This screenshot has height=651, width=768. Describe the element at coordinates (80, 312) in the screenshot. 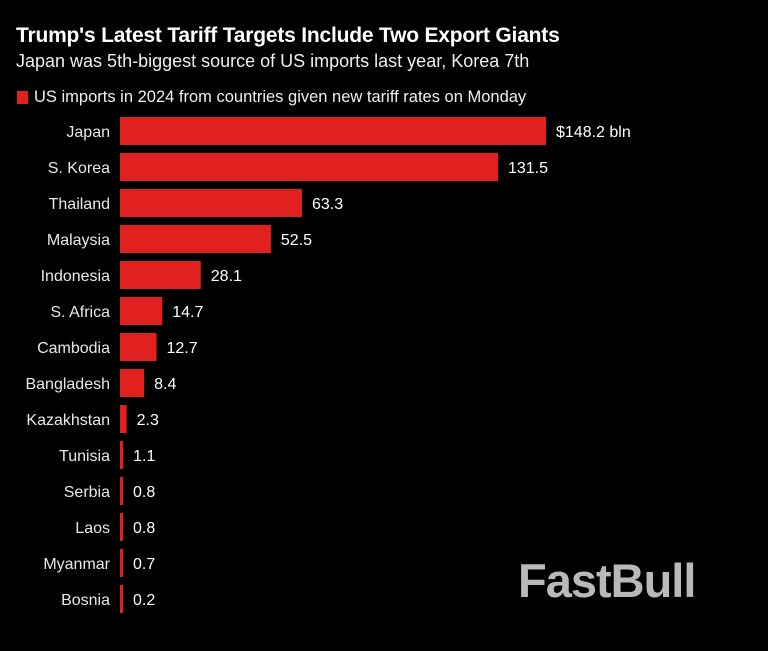

I see `category-label: S. Africa` at that location.